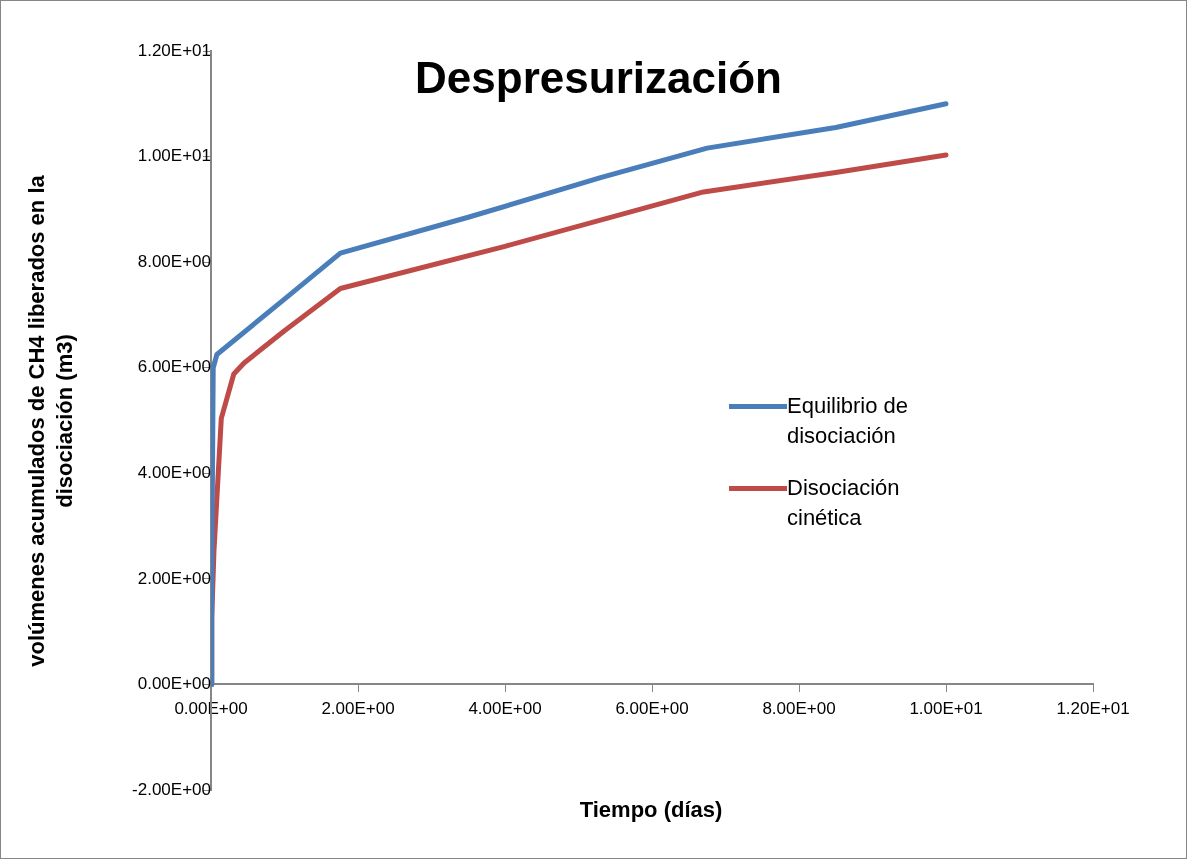 Image resolution: width=1187 pixels, height=859 pixels. Describe the element at coordinates (799, 709) in the screenshot. I see `x-tick-label: 8.00E+00` at that location.